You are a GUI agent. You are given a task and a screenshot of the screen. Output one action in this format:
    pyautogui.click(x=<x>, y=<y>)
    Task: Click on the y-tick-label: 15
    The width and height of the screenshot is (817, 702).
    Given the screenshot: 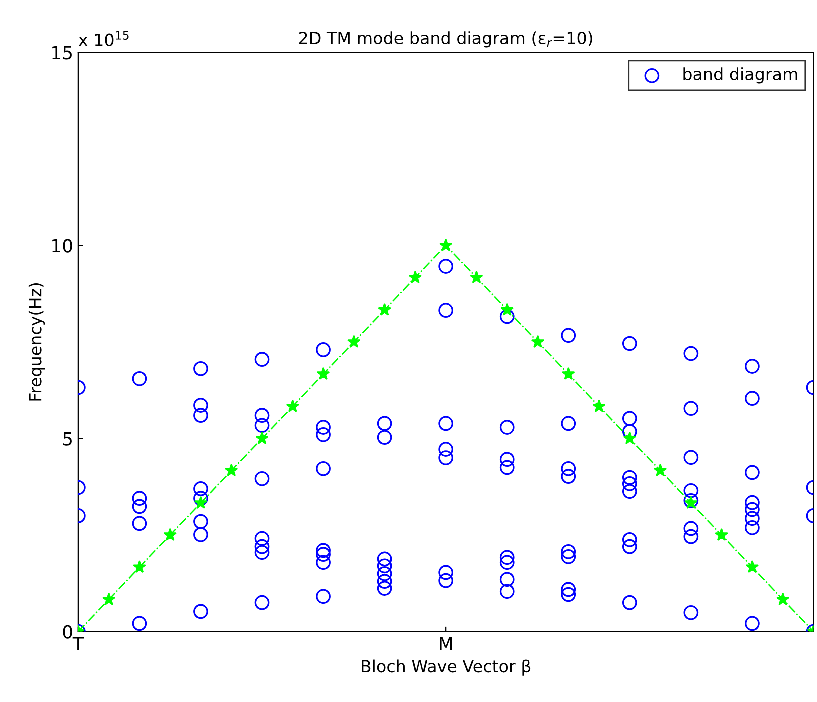 What is the action you would take?
    pyautogui.click(x=62, y=53)
    